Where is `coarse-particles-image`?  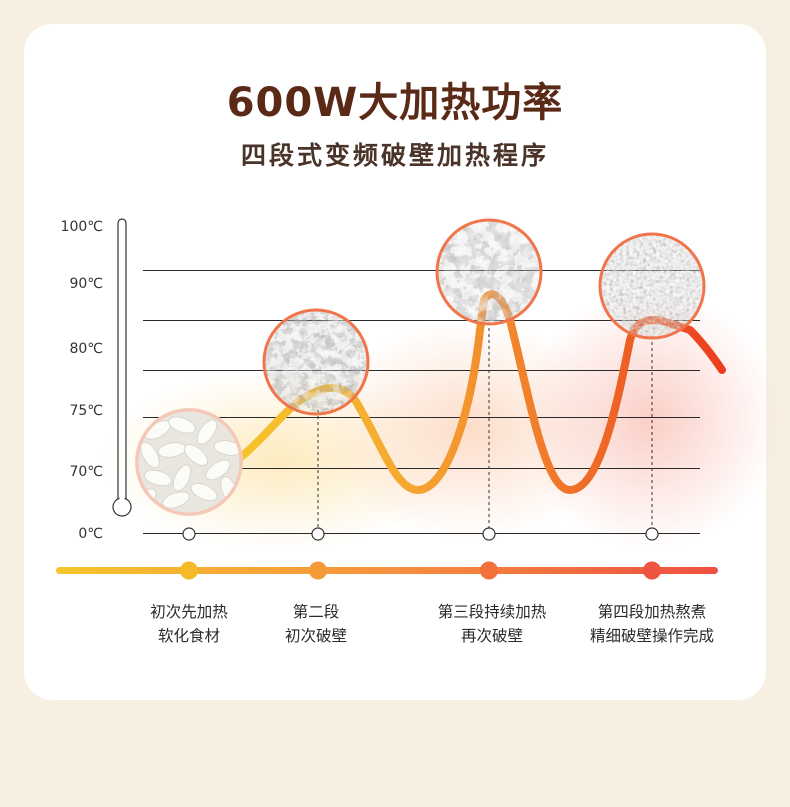 coarse-particles-image is located at coordinates (316, 362).